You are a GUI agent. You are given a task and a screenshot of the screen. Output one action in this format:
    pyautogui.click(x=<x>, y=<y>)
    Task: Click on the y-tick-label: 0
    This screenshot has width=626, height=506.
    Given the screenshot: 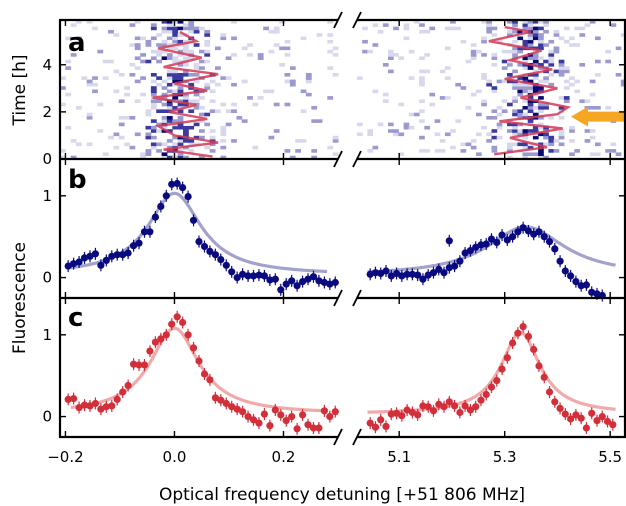 What is the action you would take?
    pyautogui.click(x=47, y=159)
    